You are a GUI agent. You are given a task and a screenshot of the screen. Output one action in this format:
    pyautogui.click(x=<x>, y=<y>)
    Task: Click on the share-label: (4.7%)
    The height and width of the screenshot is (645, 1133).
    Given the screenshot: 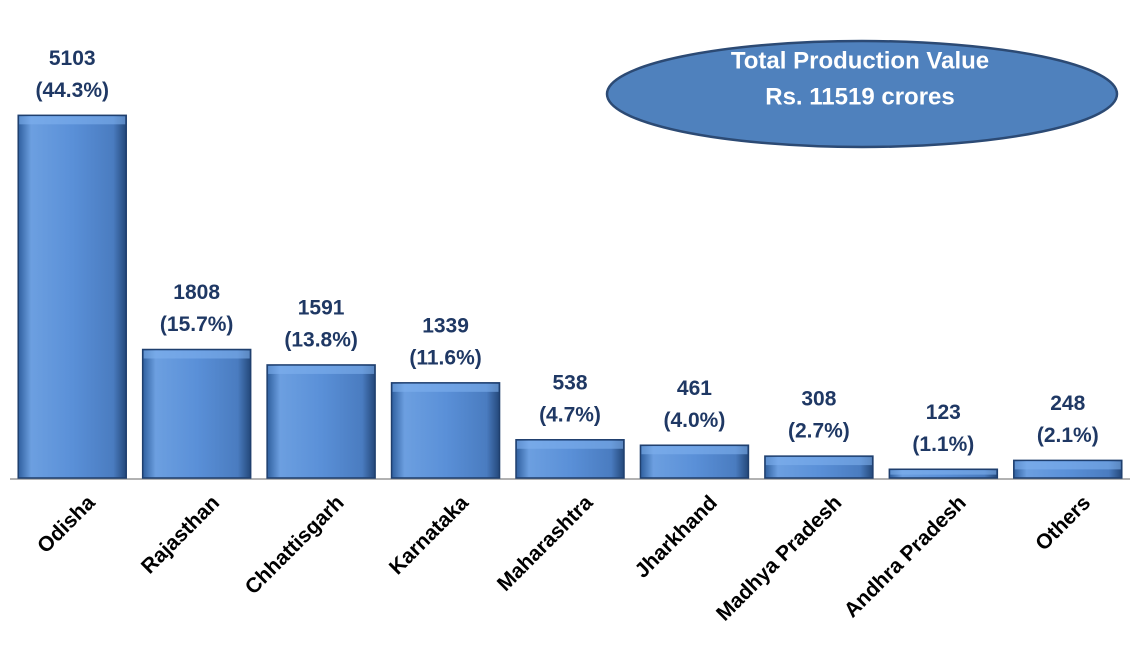 What is the action you would take?
    pyautogui.click(x=570, y=414)
    